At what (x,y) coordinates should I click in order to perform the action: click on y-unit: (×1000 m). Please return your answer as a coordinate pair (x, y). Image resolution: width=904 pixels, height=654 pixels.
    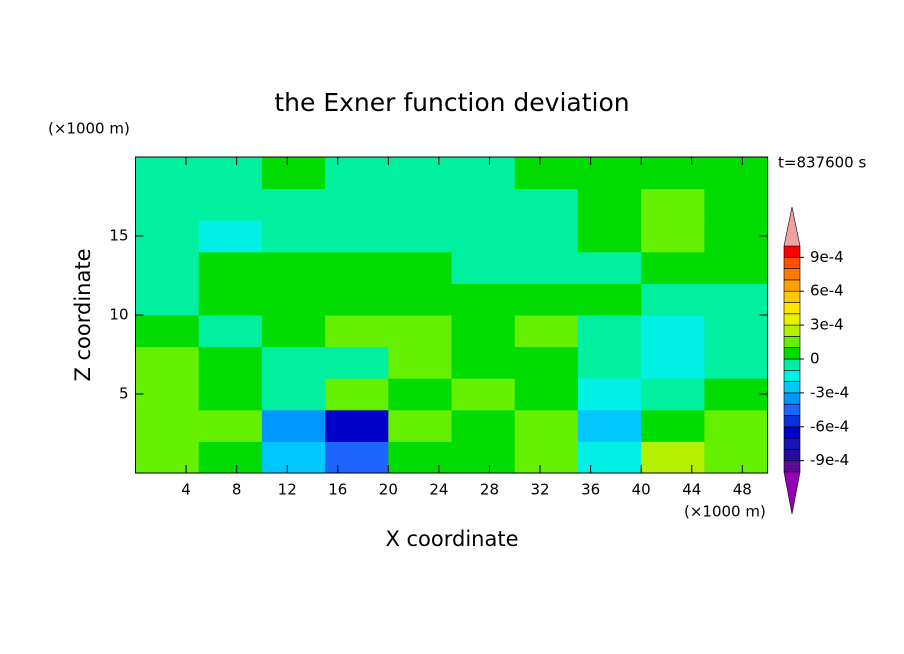
    Looking at the image, I should click on (89, 129).